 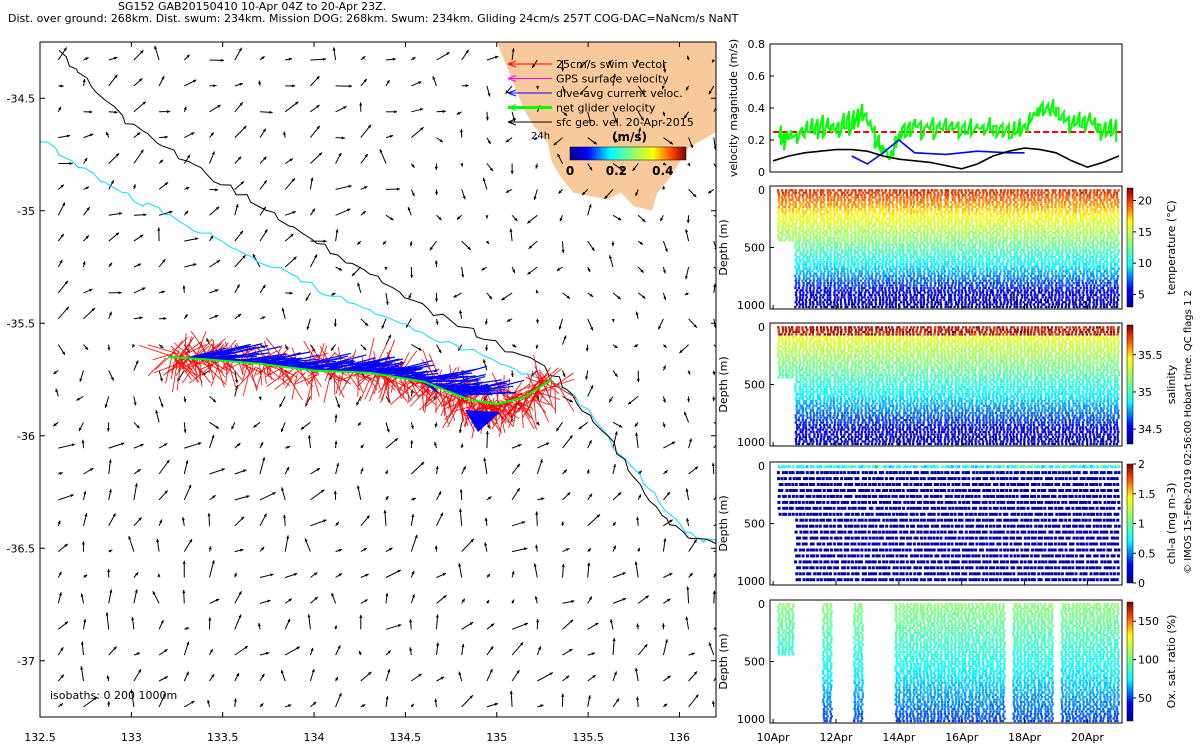 I want to click on velocity-y-tick-label: 0.4, so click(x=757, y=108).